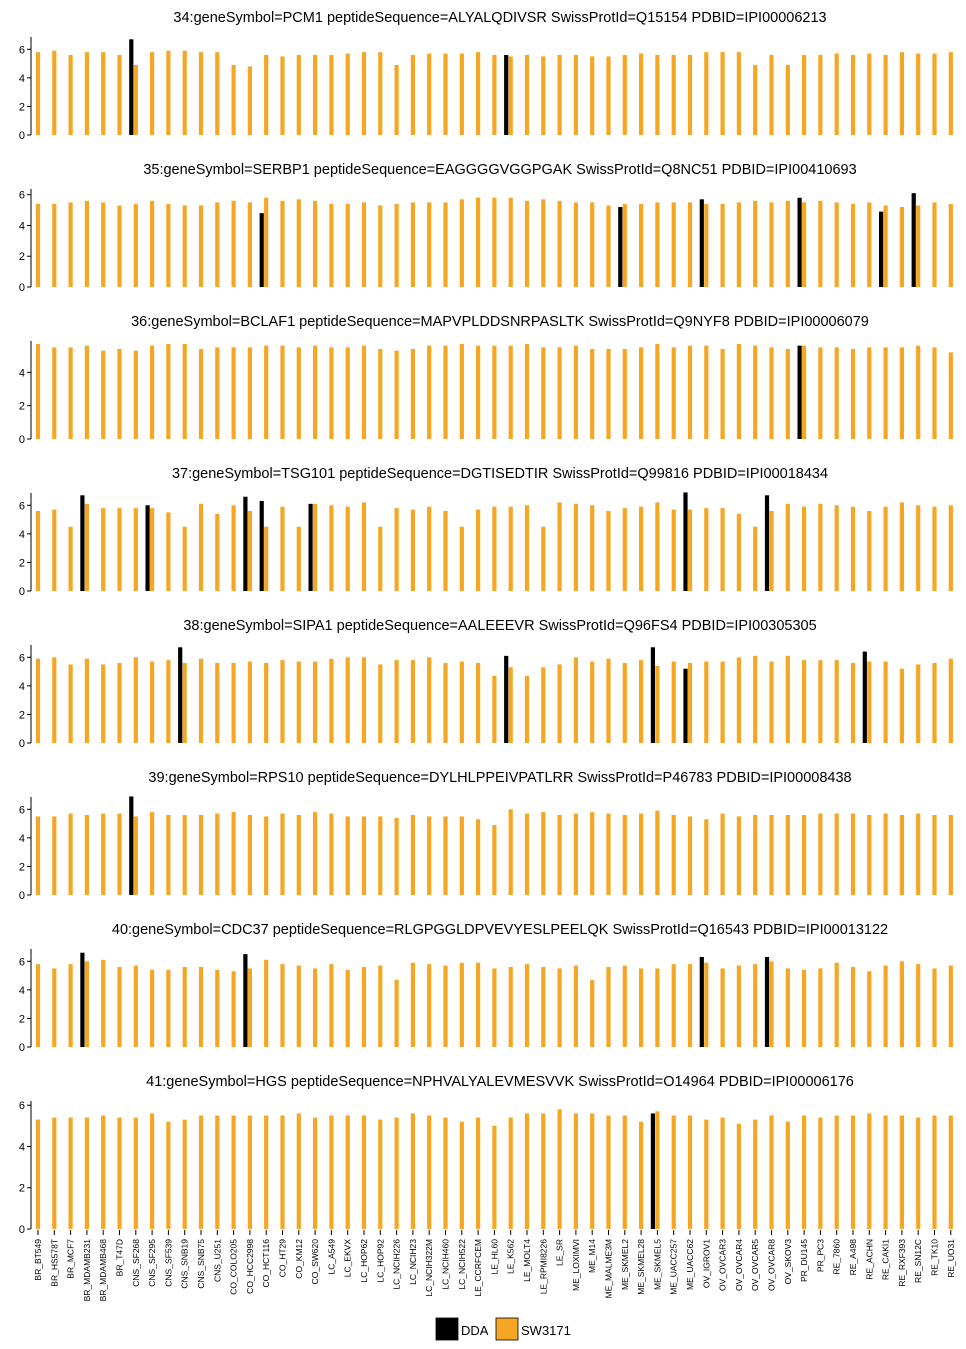 The image size is (966, 1349). What do you see at coordinates (559, 1007) in the screenshot?
I see `bar-sw3171-LE_SR` at bounding box center [559, 1007].